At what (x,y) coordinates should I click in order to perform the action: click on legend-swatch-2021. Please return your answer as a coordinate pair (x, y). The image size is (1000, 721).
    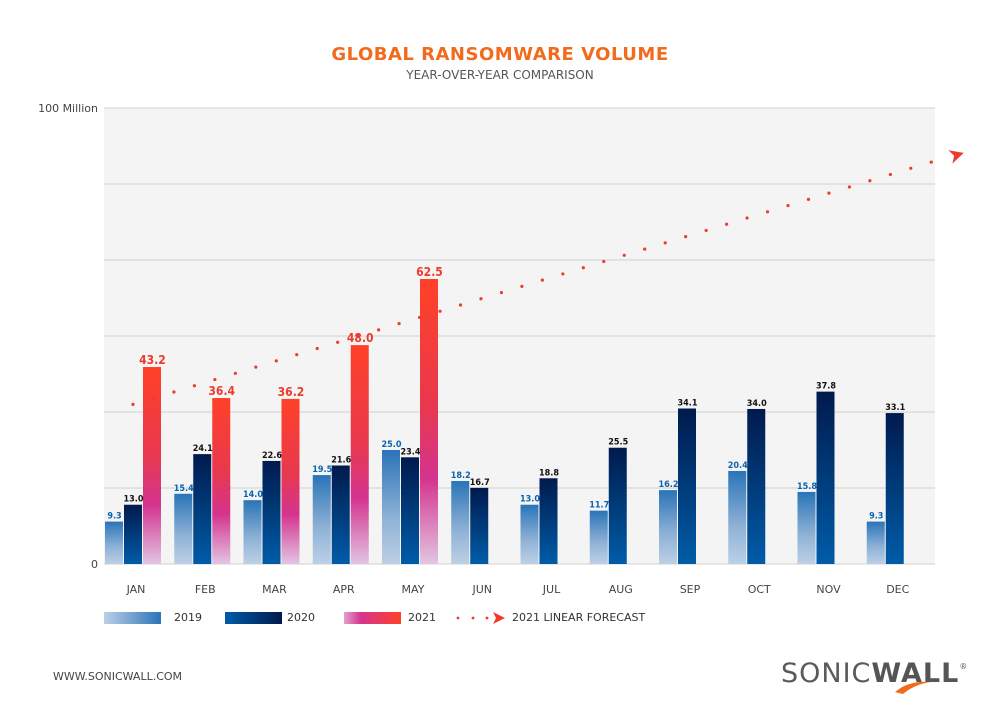
    Looking at the image, I should click on (372, 618).